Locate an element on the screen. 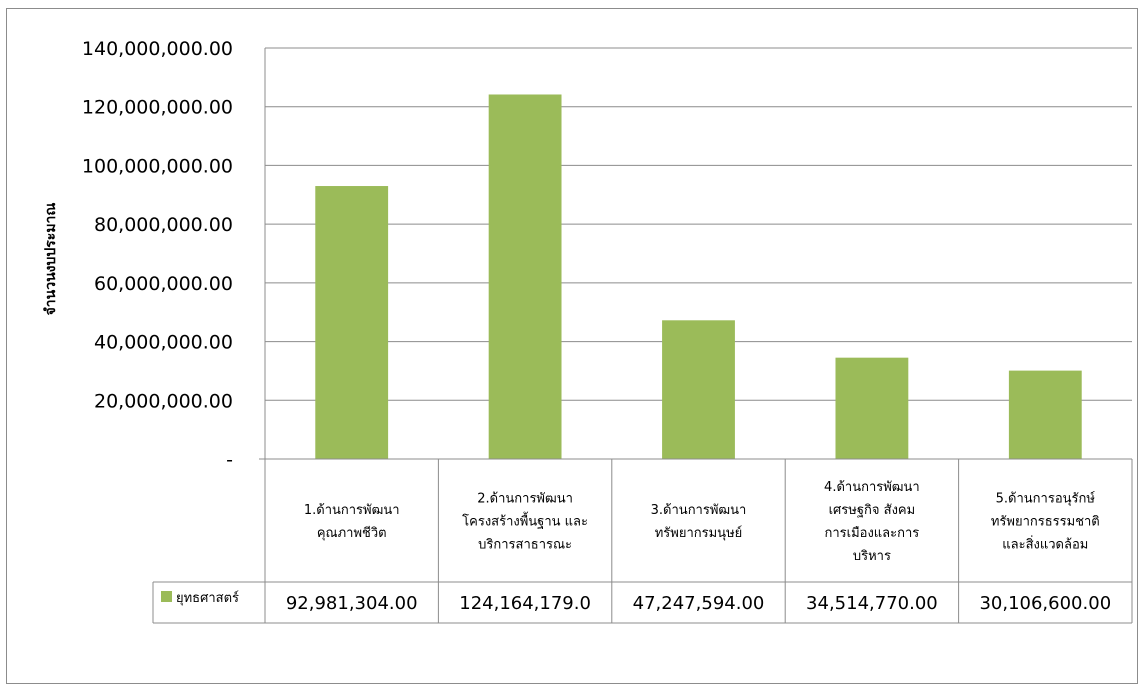  y-tick-label: 140,000,000.00 is located at coordinates (157, 49).